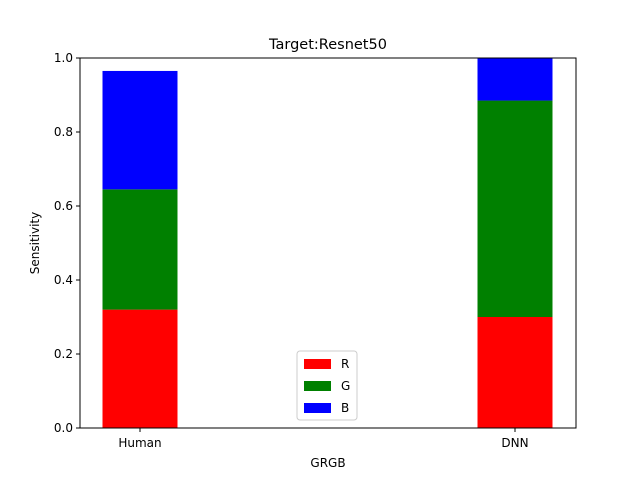 This screenshot has height=480, width=640. What do you see at coordinates (63, 280) in the screenshot?
I see `y-tick-label: 0.4` at bounding box center [63, 280].